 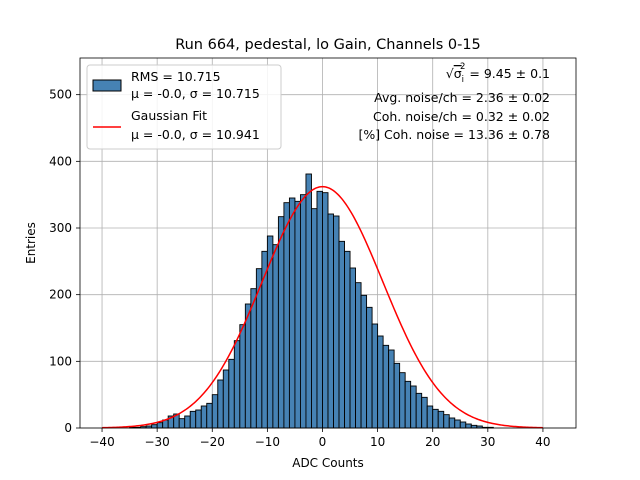 What do you see at coordinates (107, 85) in the screenshot?
I see `legend-histogram-swatch` at bounding box center [107, 85].